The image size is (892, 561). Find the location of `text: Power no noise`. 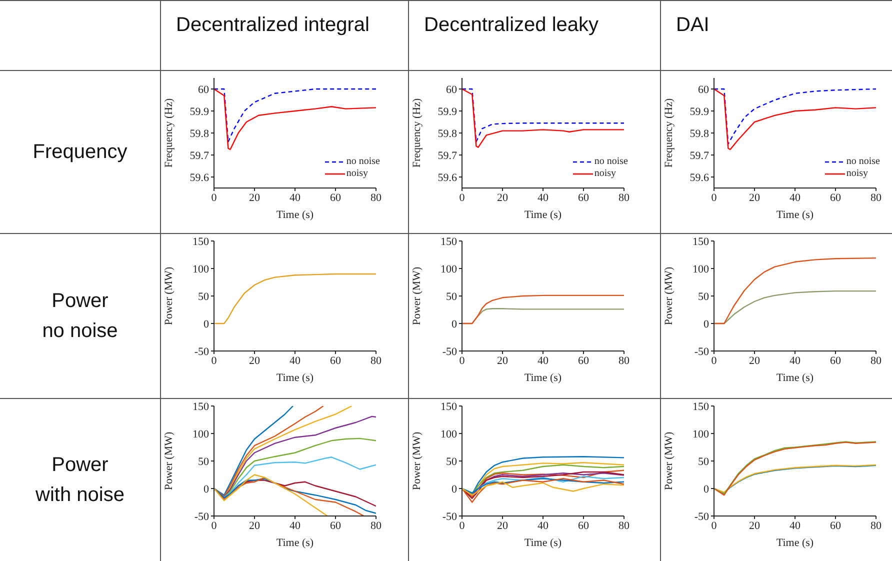

text: Power no noise is located at coordinates (80, 316).